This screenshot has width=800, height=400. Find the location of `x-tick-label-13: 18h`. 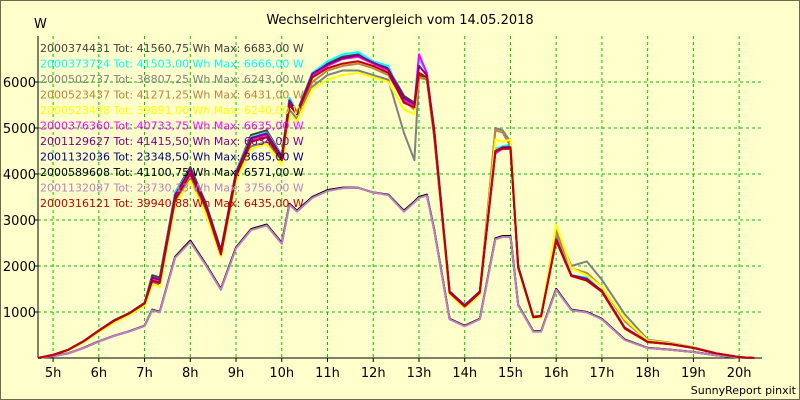

x-tick-label-13: 18h is located at coordinates (647, 373).